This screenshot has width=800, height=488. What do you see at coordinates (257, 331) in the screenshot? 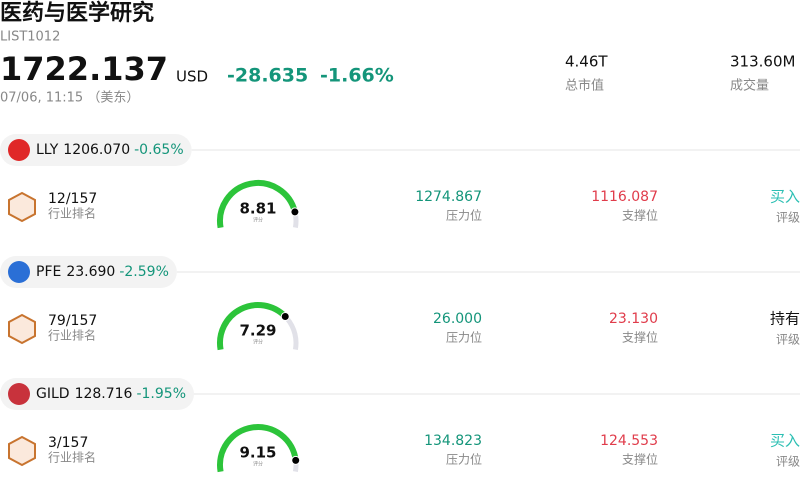
I see `score: 7.29` at bounding box center [257, 331].